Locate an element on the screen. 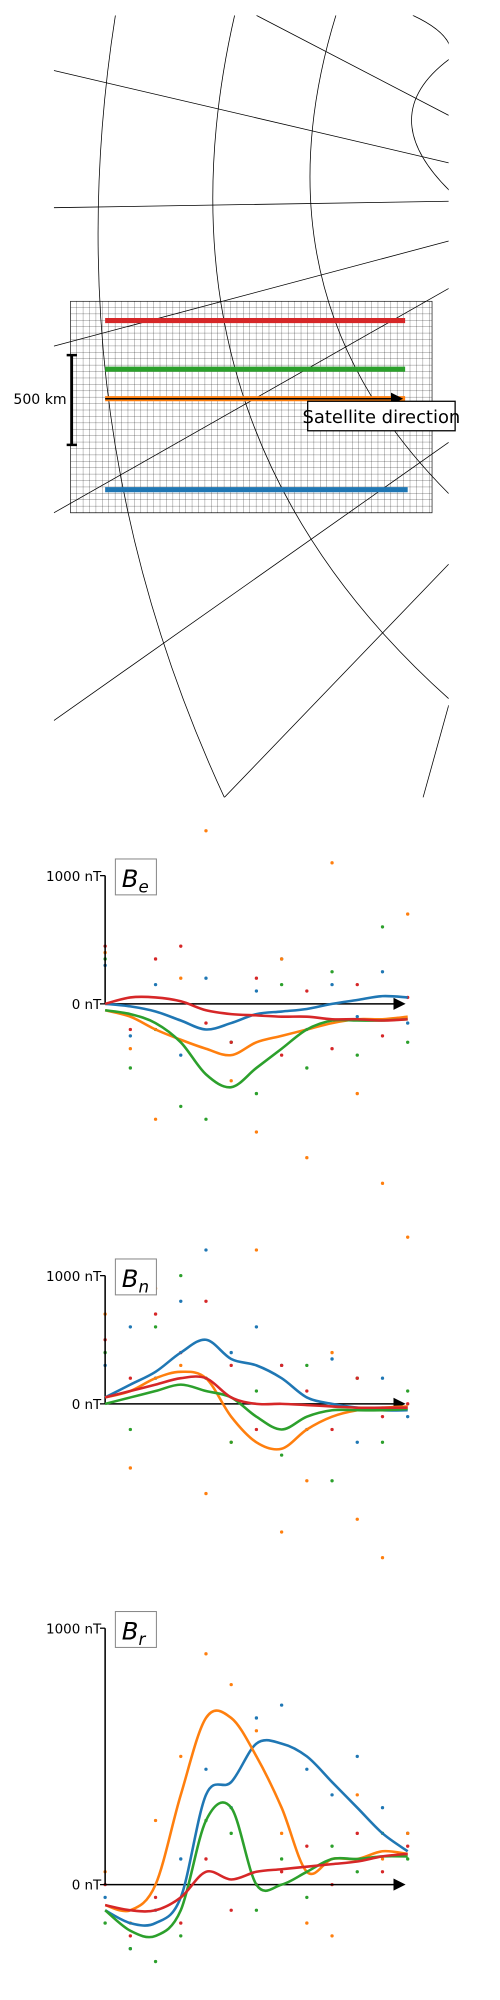  panel: 1000 nT 0 nT Bn is located at coordinates (228, 1397).